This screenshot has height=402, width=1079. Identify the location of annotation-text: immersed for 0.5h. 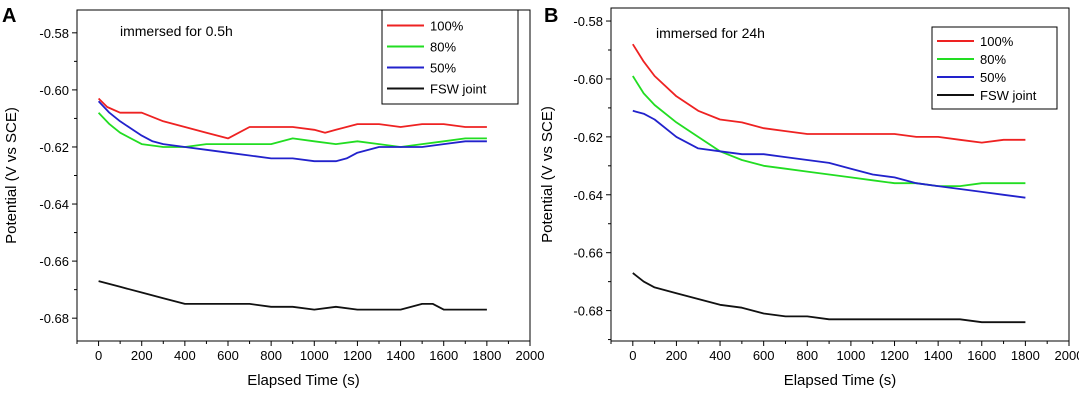
(176, 31).